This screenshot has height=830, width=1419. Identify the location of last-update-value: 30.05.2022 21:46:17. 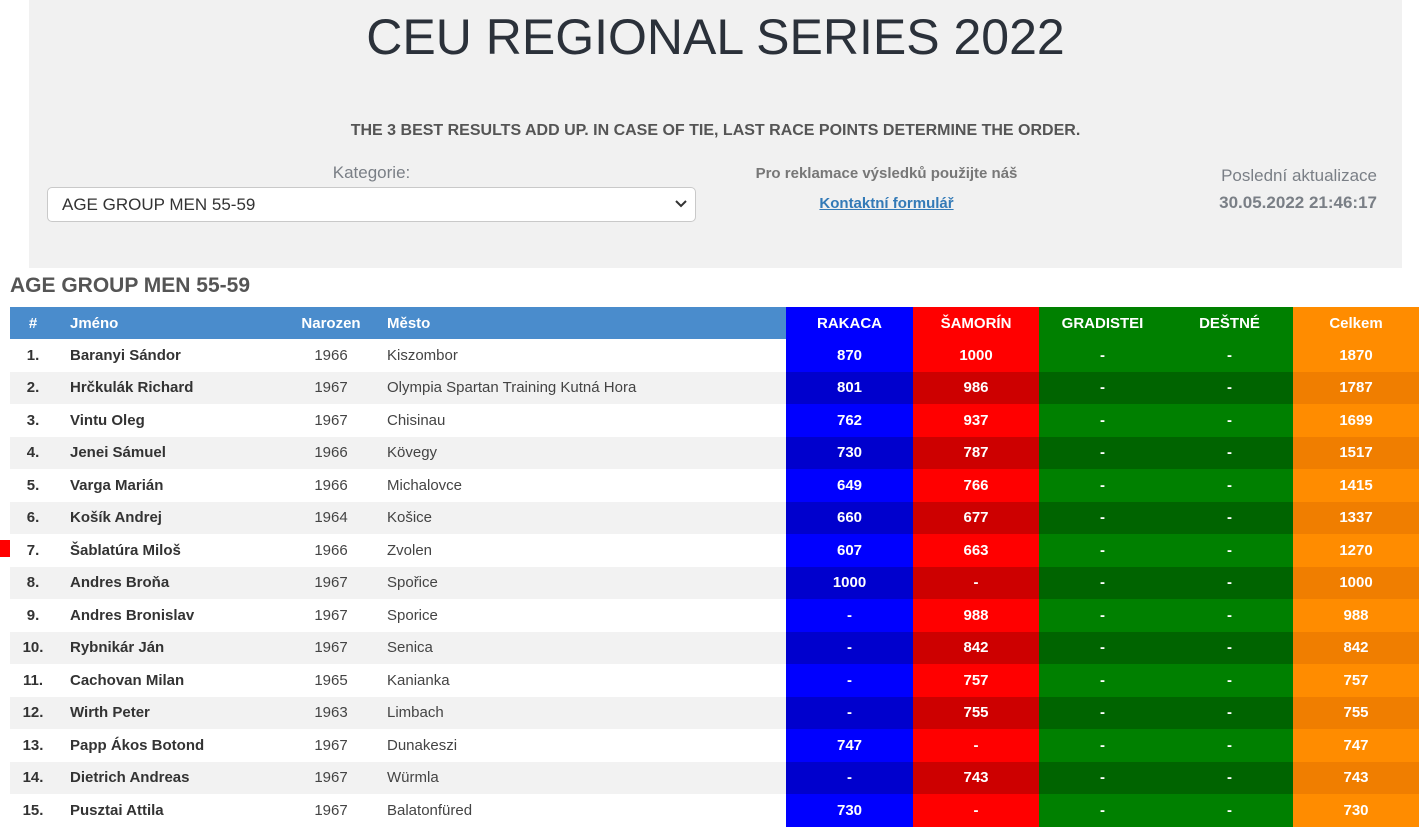
(1298, 202).